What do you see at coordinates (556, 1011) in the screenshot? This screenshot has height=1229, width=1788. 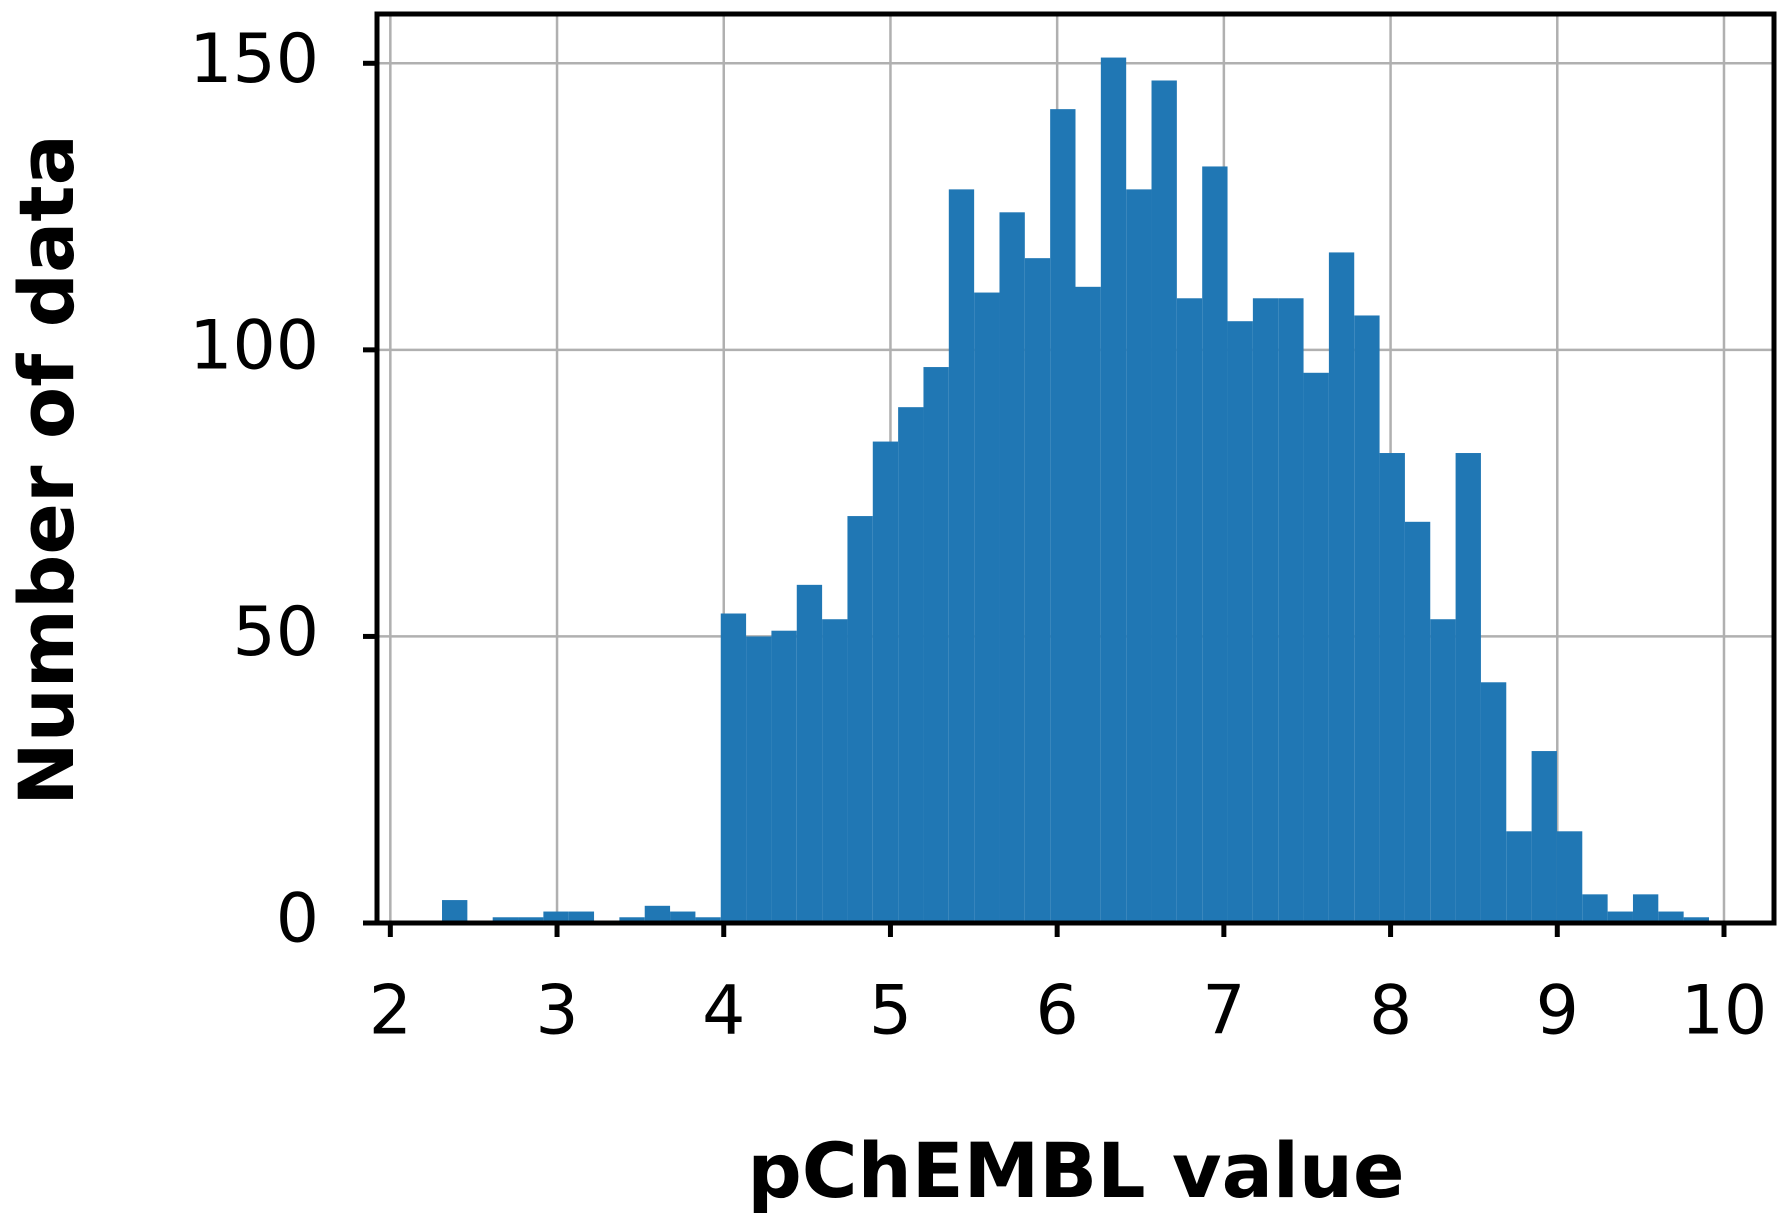 I see `x-tick-label: 3` at bounding box center [556, 1011].